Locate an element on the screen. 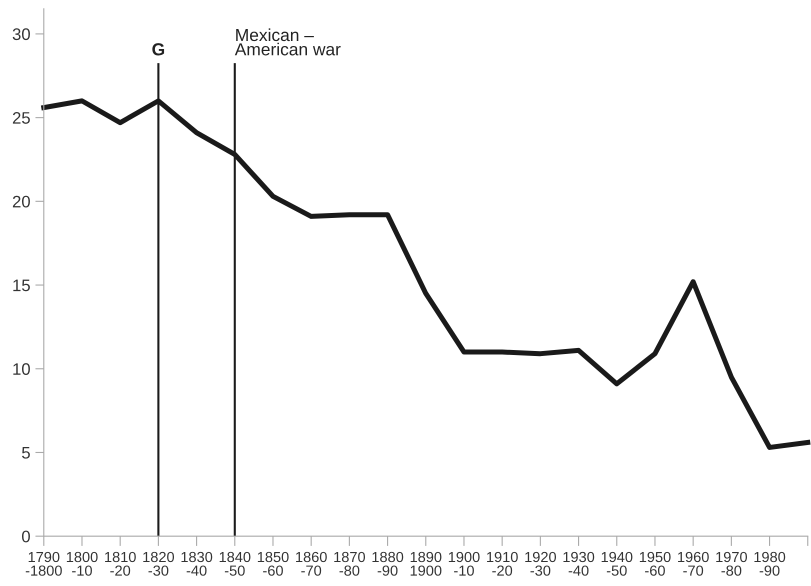  x-tick-label: 1840 -50 is located at coordinates (235, 564).